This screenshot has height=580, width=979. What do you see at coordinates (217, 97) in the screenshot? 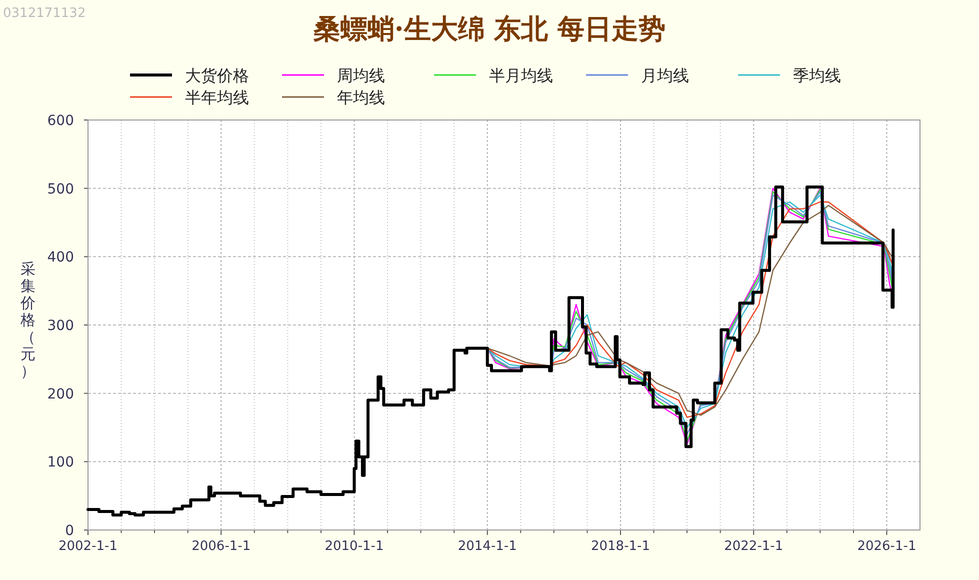
I see `legend-label: 半年均线` at bounding box center [217, 97].